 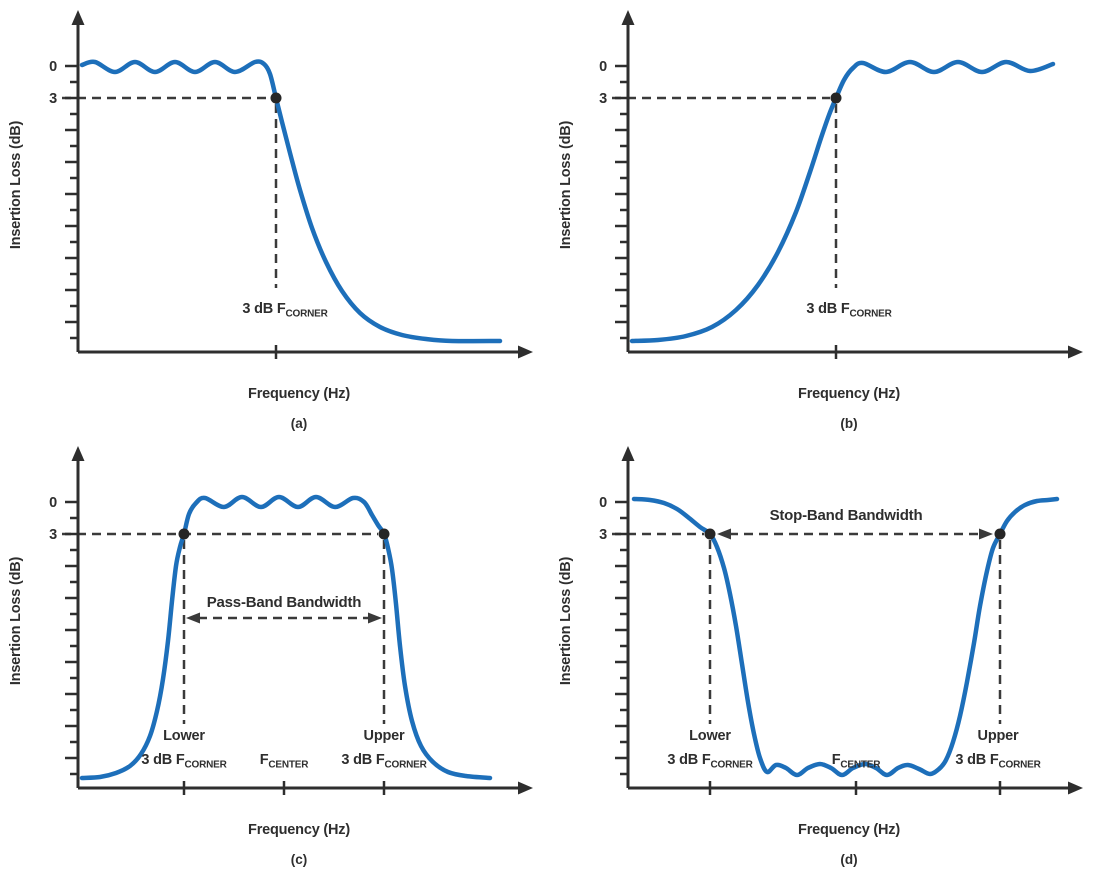 What do you see at coordinates (849, 859) in the screenshot?
I see `panel-caption: (d)` at bounding box center [849, 859].